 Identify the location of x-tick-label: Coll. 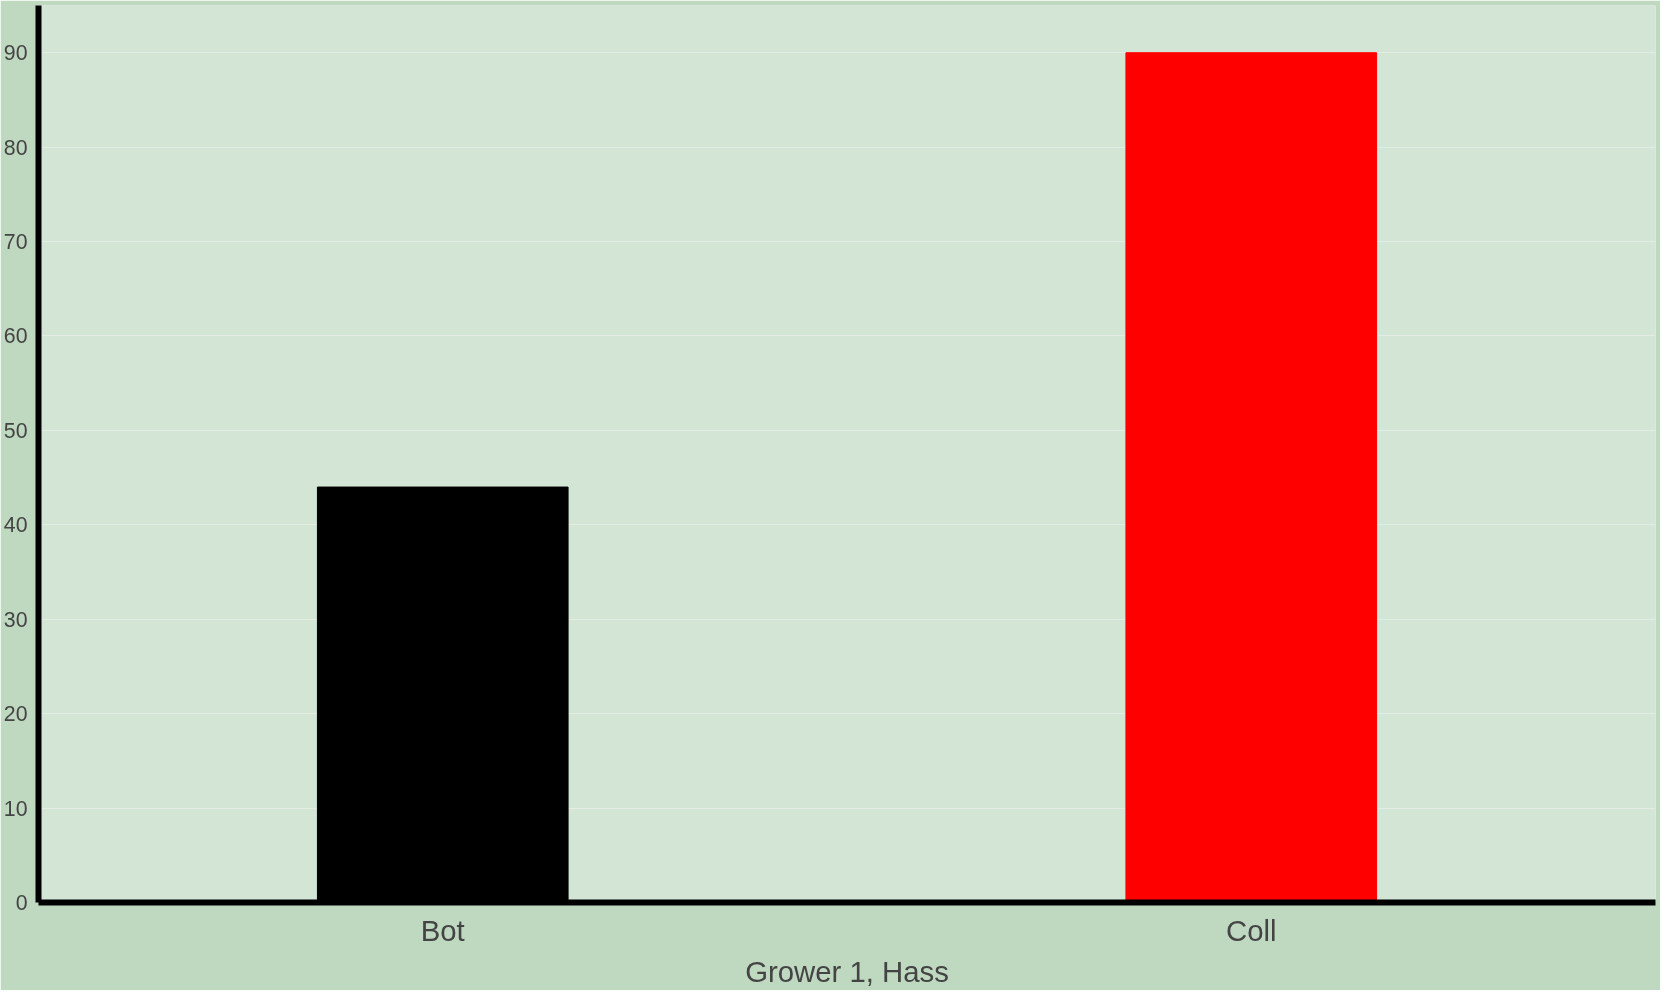
(1251, 930).